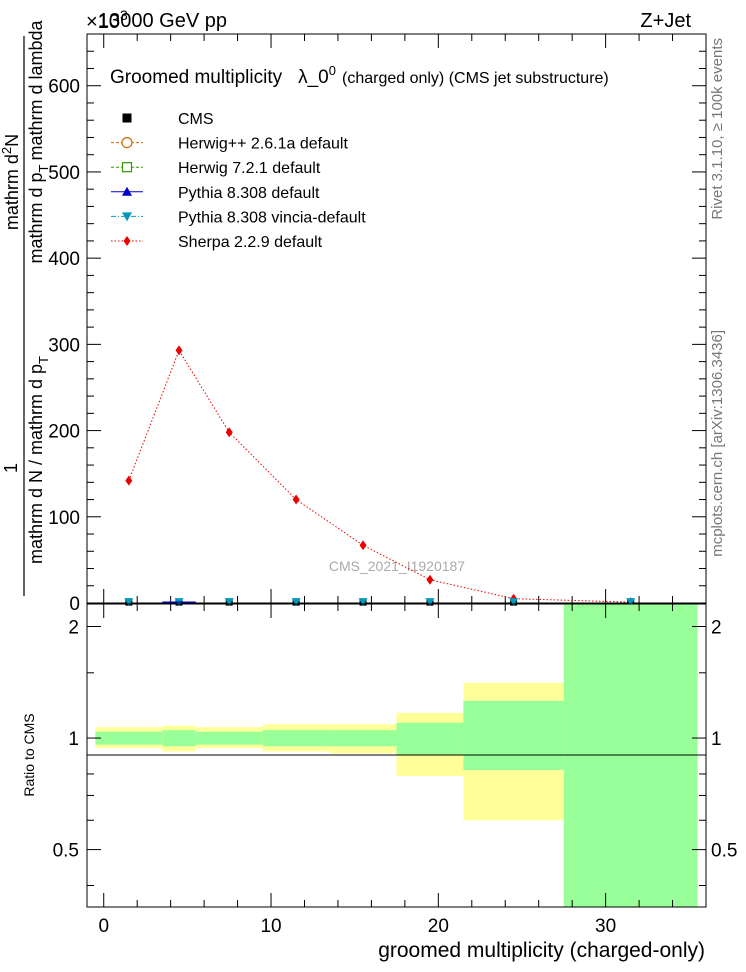 This screenshot has width=746, height=972. What do you see at coordinates (64, 345) in the screenshot?
I see `y-tick-label: 300` at bounding box center [64, 345].